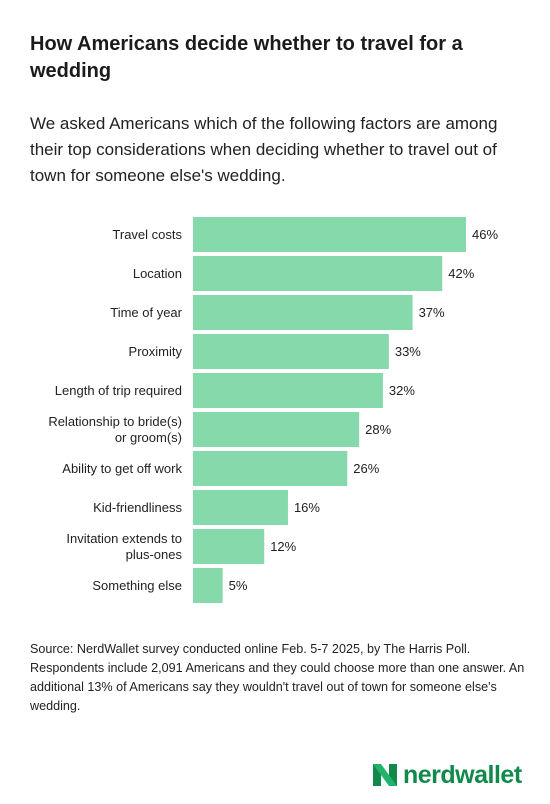 The height and width of the screenshot is (804, 550). Describe the element at coordinates (485, 234) in the screenshot. I see `bar-value-label: 46%` at that location.